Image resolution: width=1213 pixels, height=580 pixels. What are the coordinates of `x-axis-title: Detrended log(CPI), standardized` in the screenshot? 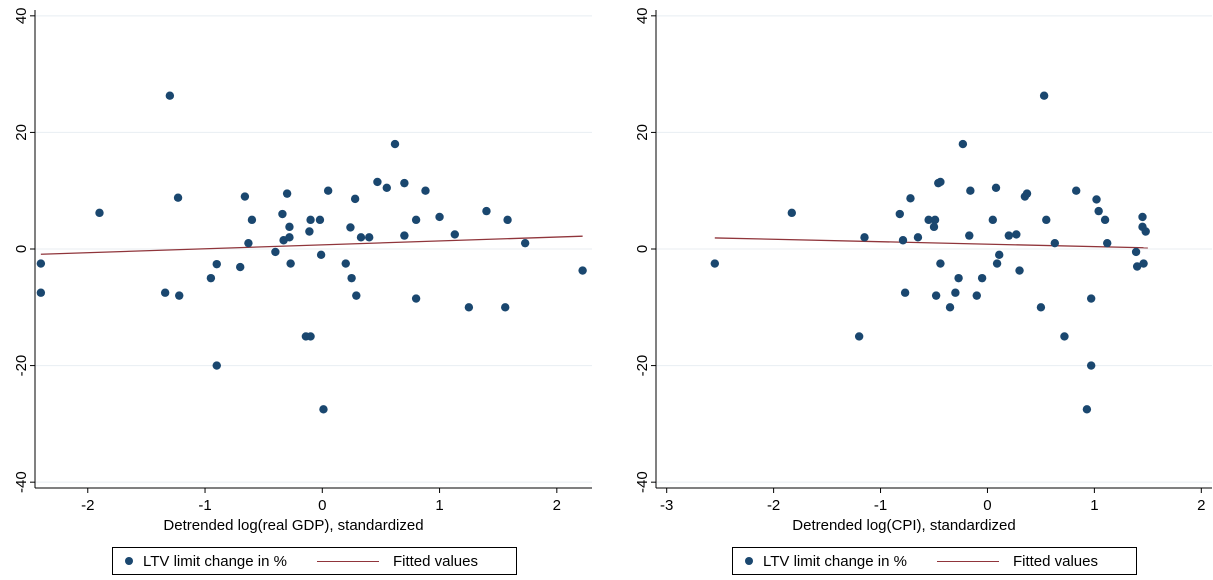 It's located at (903, 525).